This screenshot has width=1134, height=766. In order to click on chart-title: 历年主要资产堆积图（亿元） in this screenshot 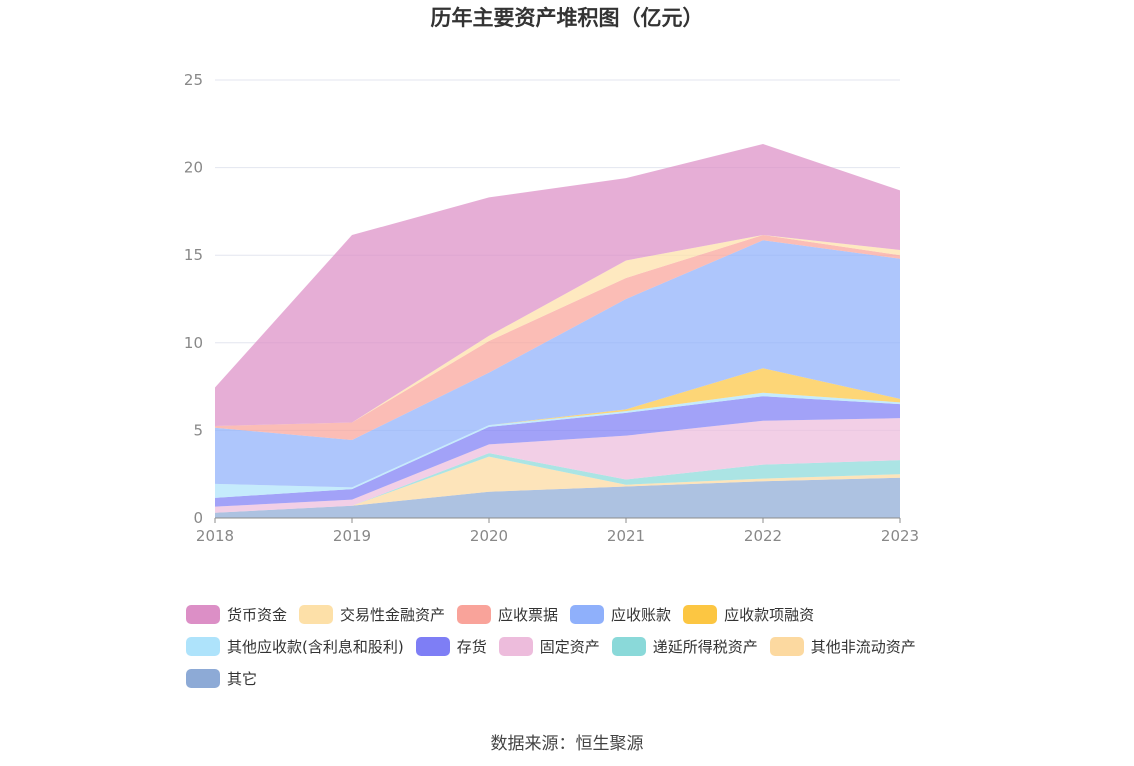, I will do `click(567, 18)`.